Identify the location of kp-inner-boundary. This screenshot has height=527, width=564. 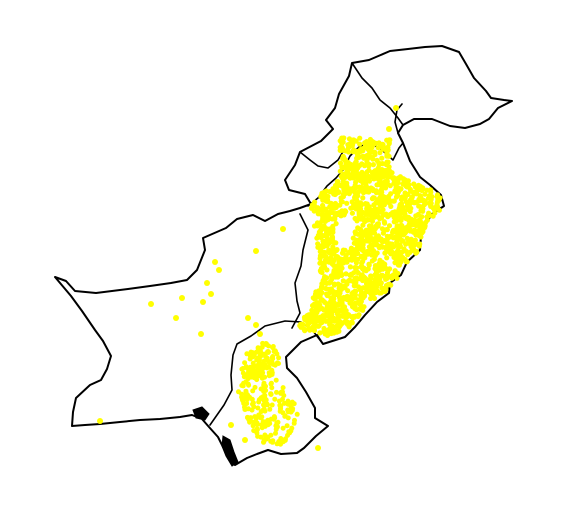
(322, 159).